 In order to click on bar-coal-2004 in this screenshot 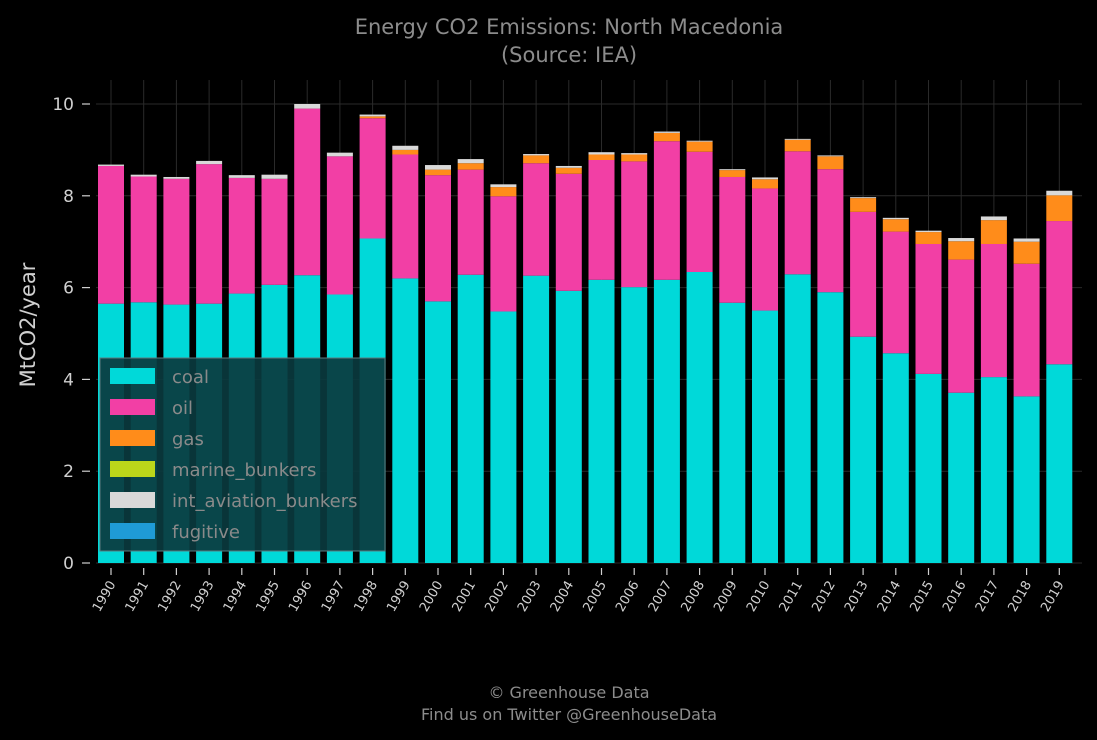, I will do `click(568, 426)`.